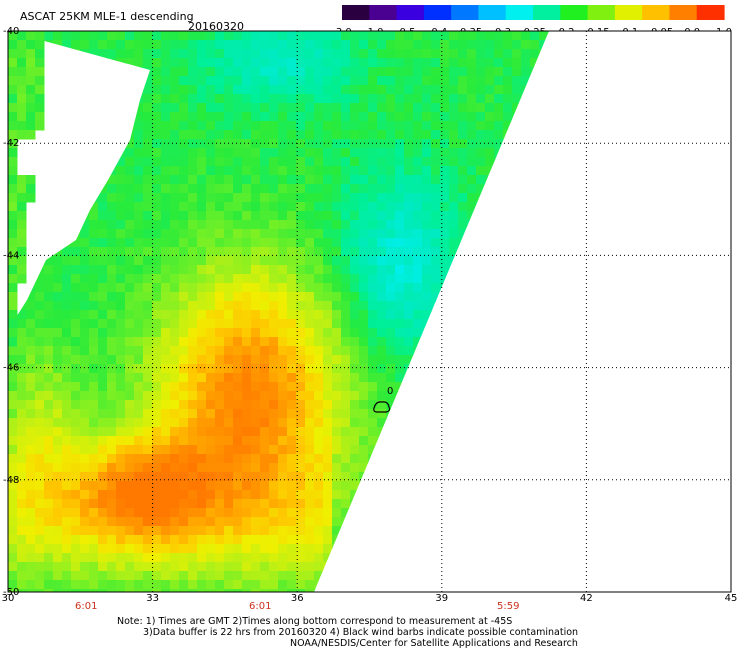  What do you see at coordinates (11, 31) in the screenshot?
I see `latitude-tick-label: -40` at bounding box center [11, 31].